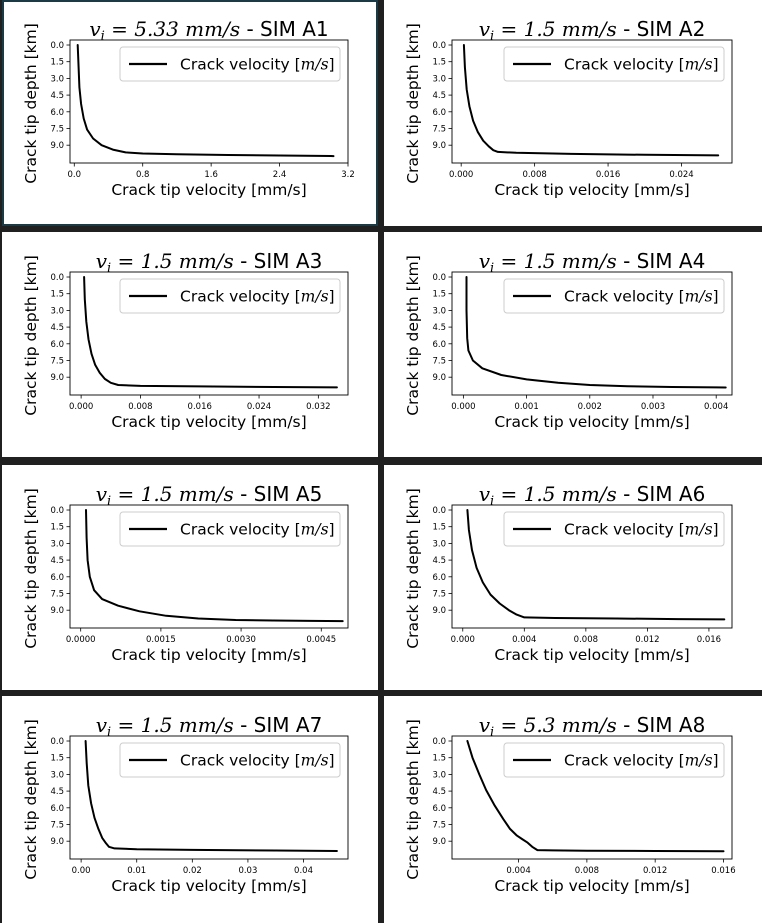  I want to click on chart-title: vi = 1.5 mm/s - SIM A4, so click(592, 262).